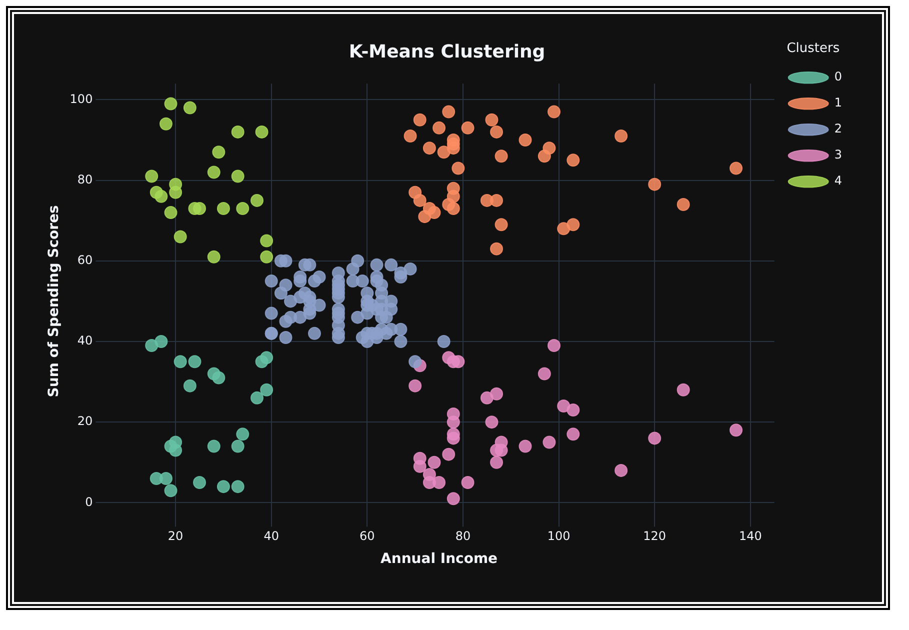 The height and width of the screenshot is (630, 909). What do you see at coordinates (85, 341) in the screenshot?
I see `y-tick-label: 40` at bounding box center [85, 341].